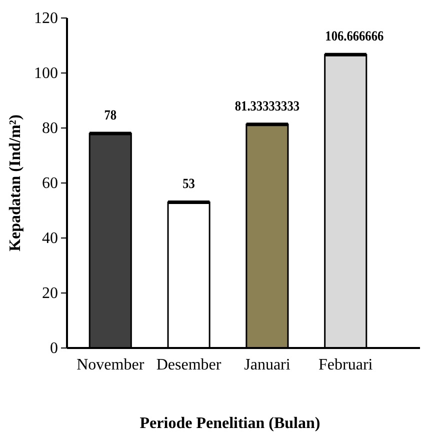 Image resolution: width=426 pixels, height=437 pixels. Describe the element at coordinates (50, 183) in the screenshot. I see `y-tick-label: 60` at that location.